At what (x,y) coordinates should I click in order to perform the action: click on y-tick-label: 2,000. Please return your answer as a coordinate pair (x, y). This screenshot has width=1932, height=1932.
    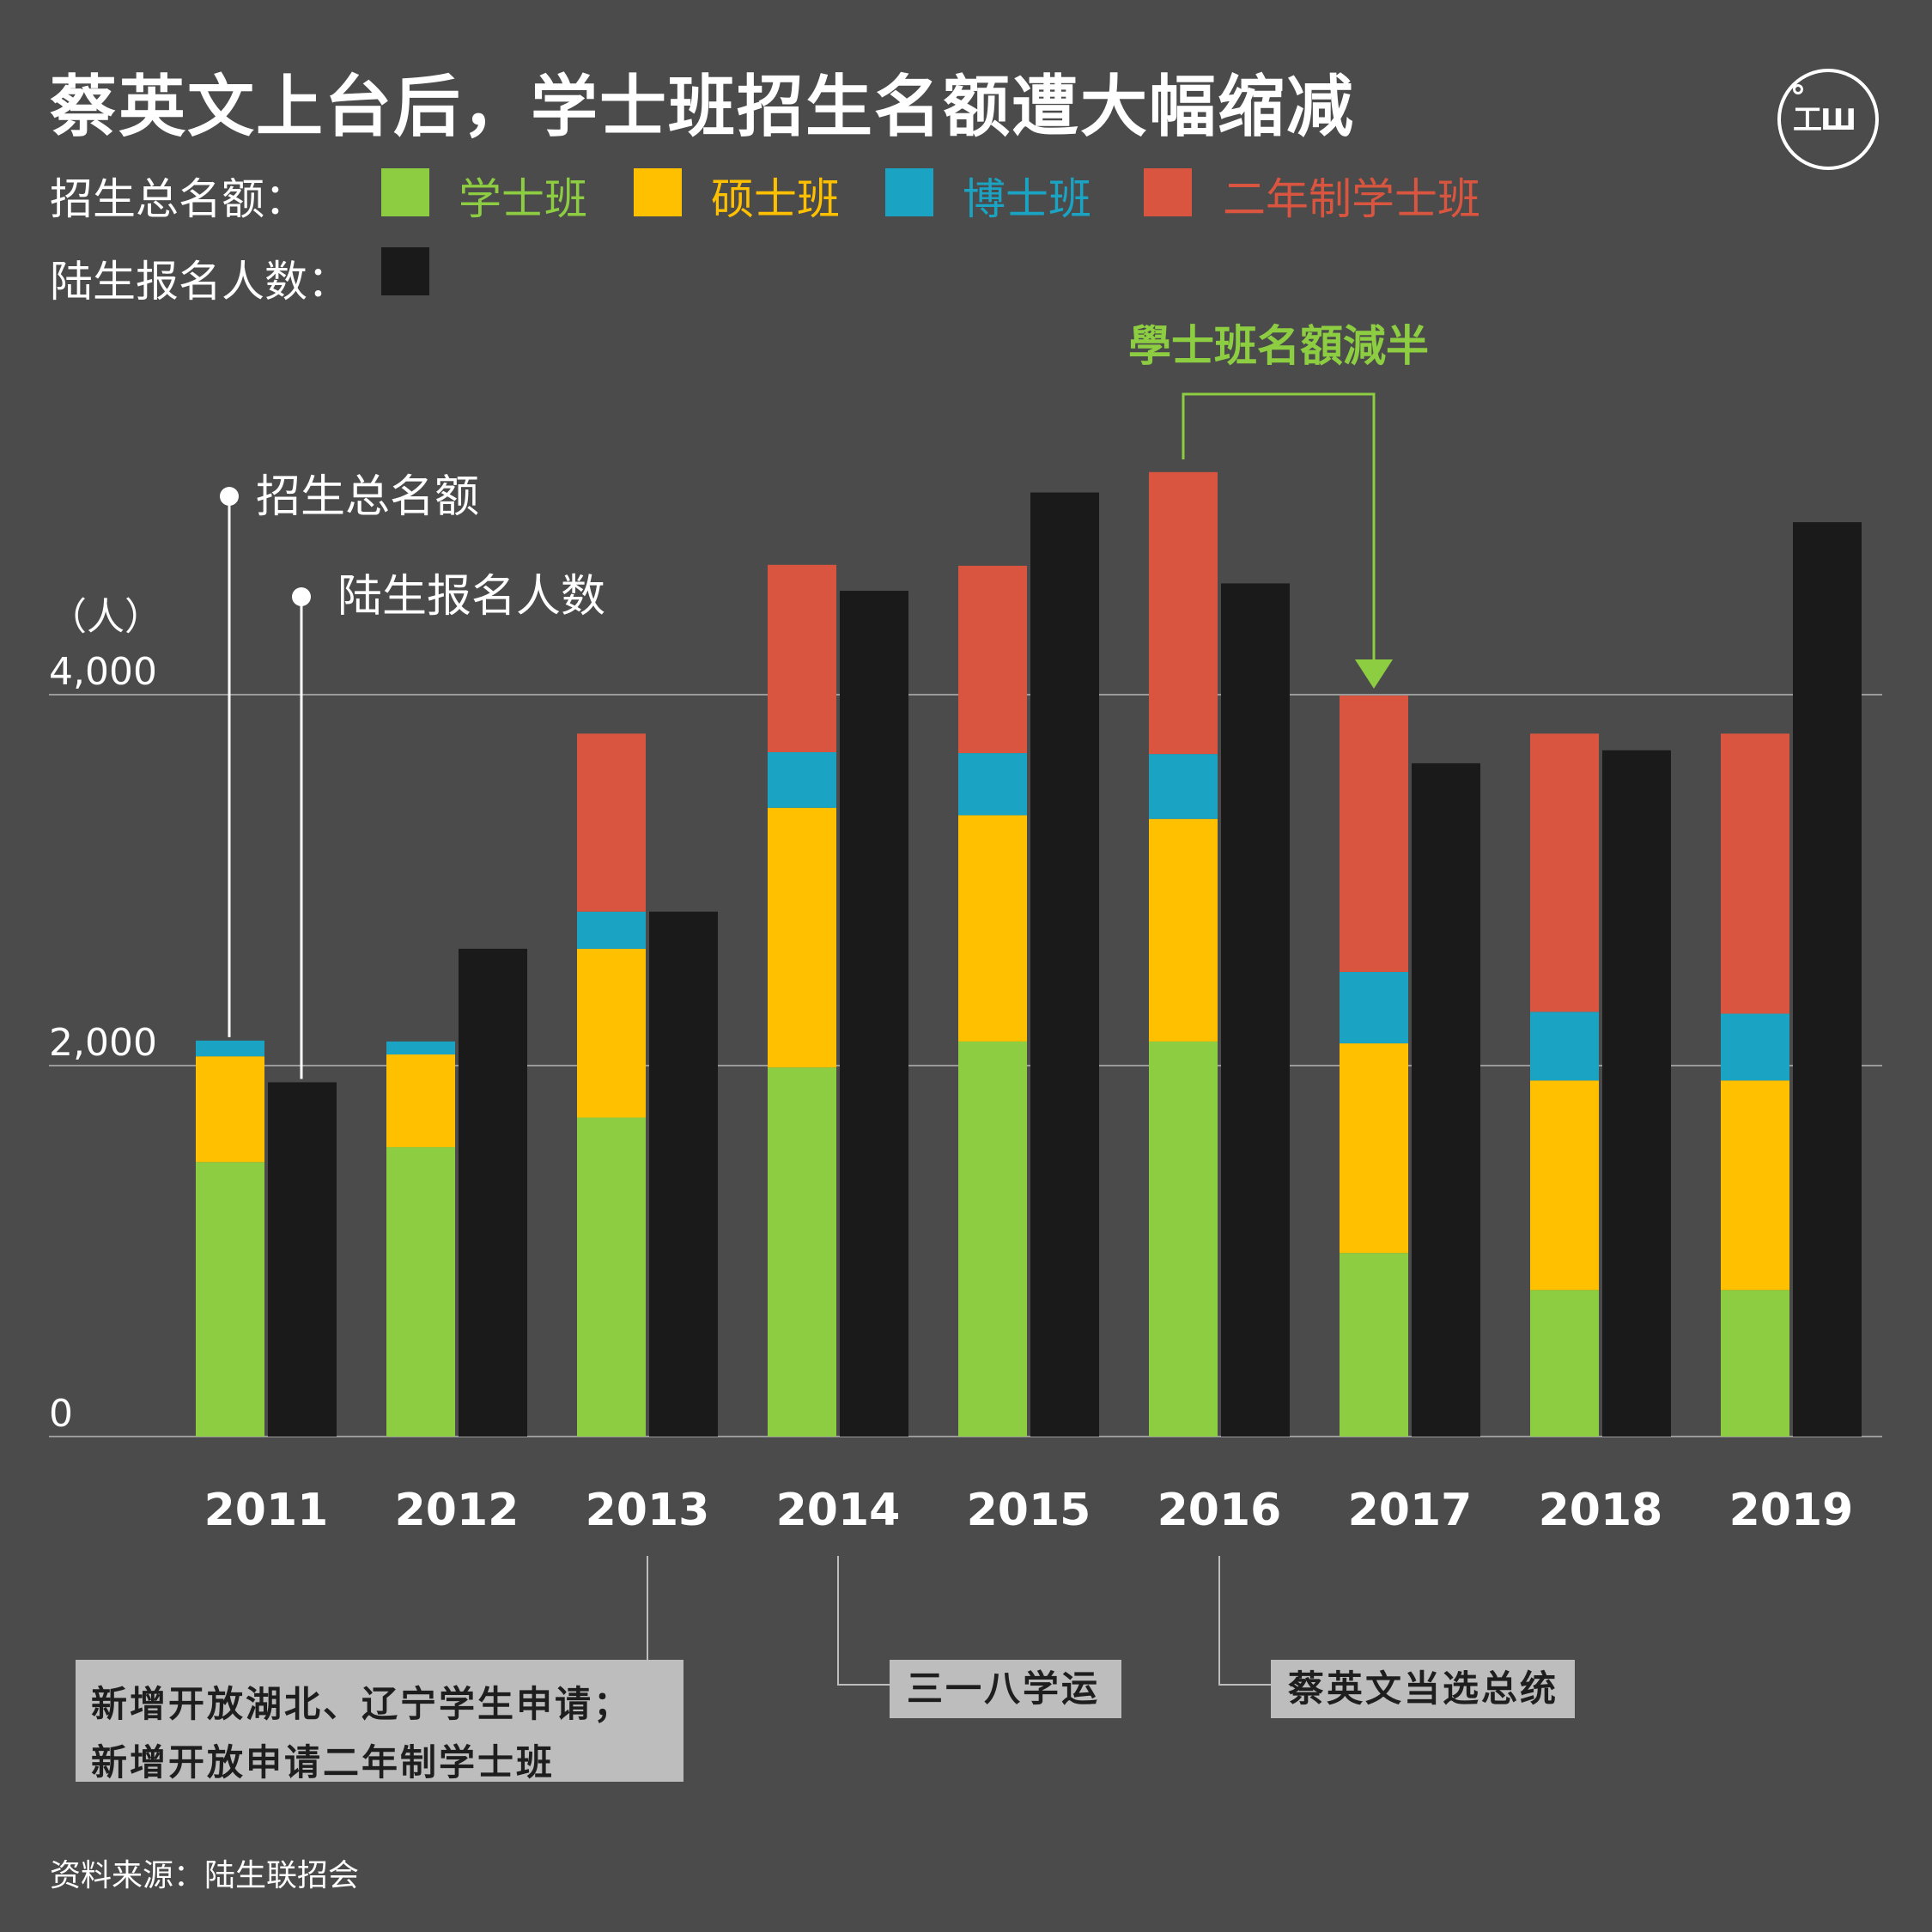
    Looking at the image, I should click on (103, 1043).